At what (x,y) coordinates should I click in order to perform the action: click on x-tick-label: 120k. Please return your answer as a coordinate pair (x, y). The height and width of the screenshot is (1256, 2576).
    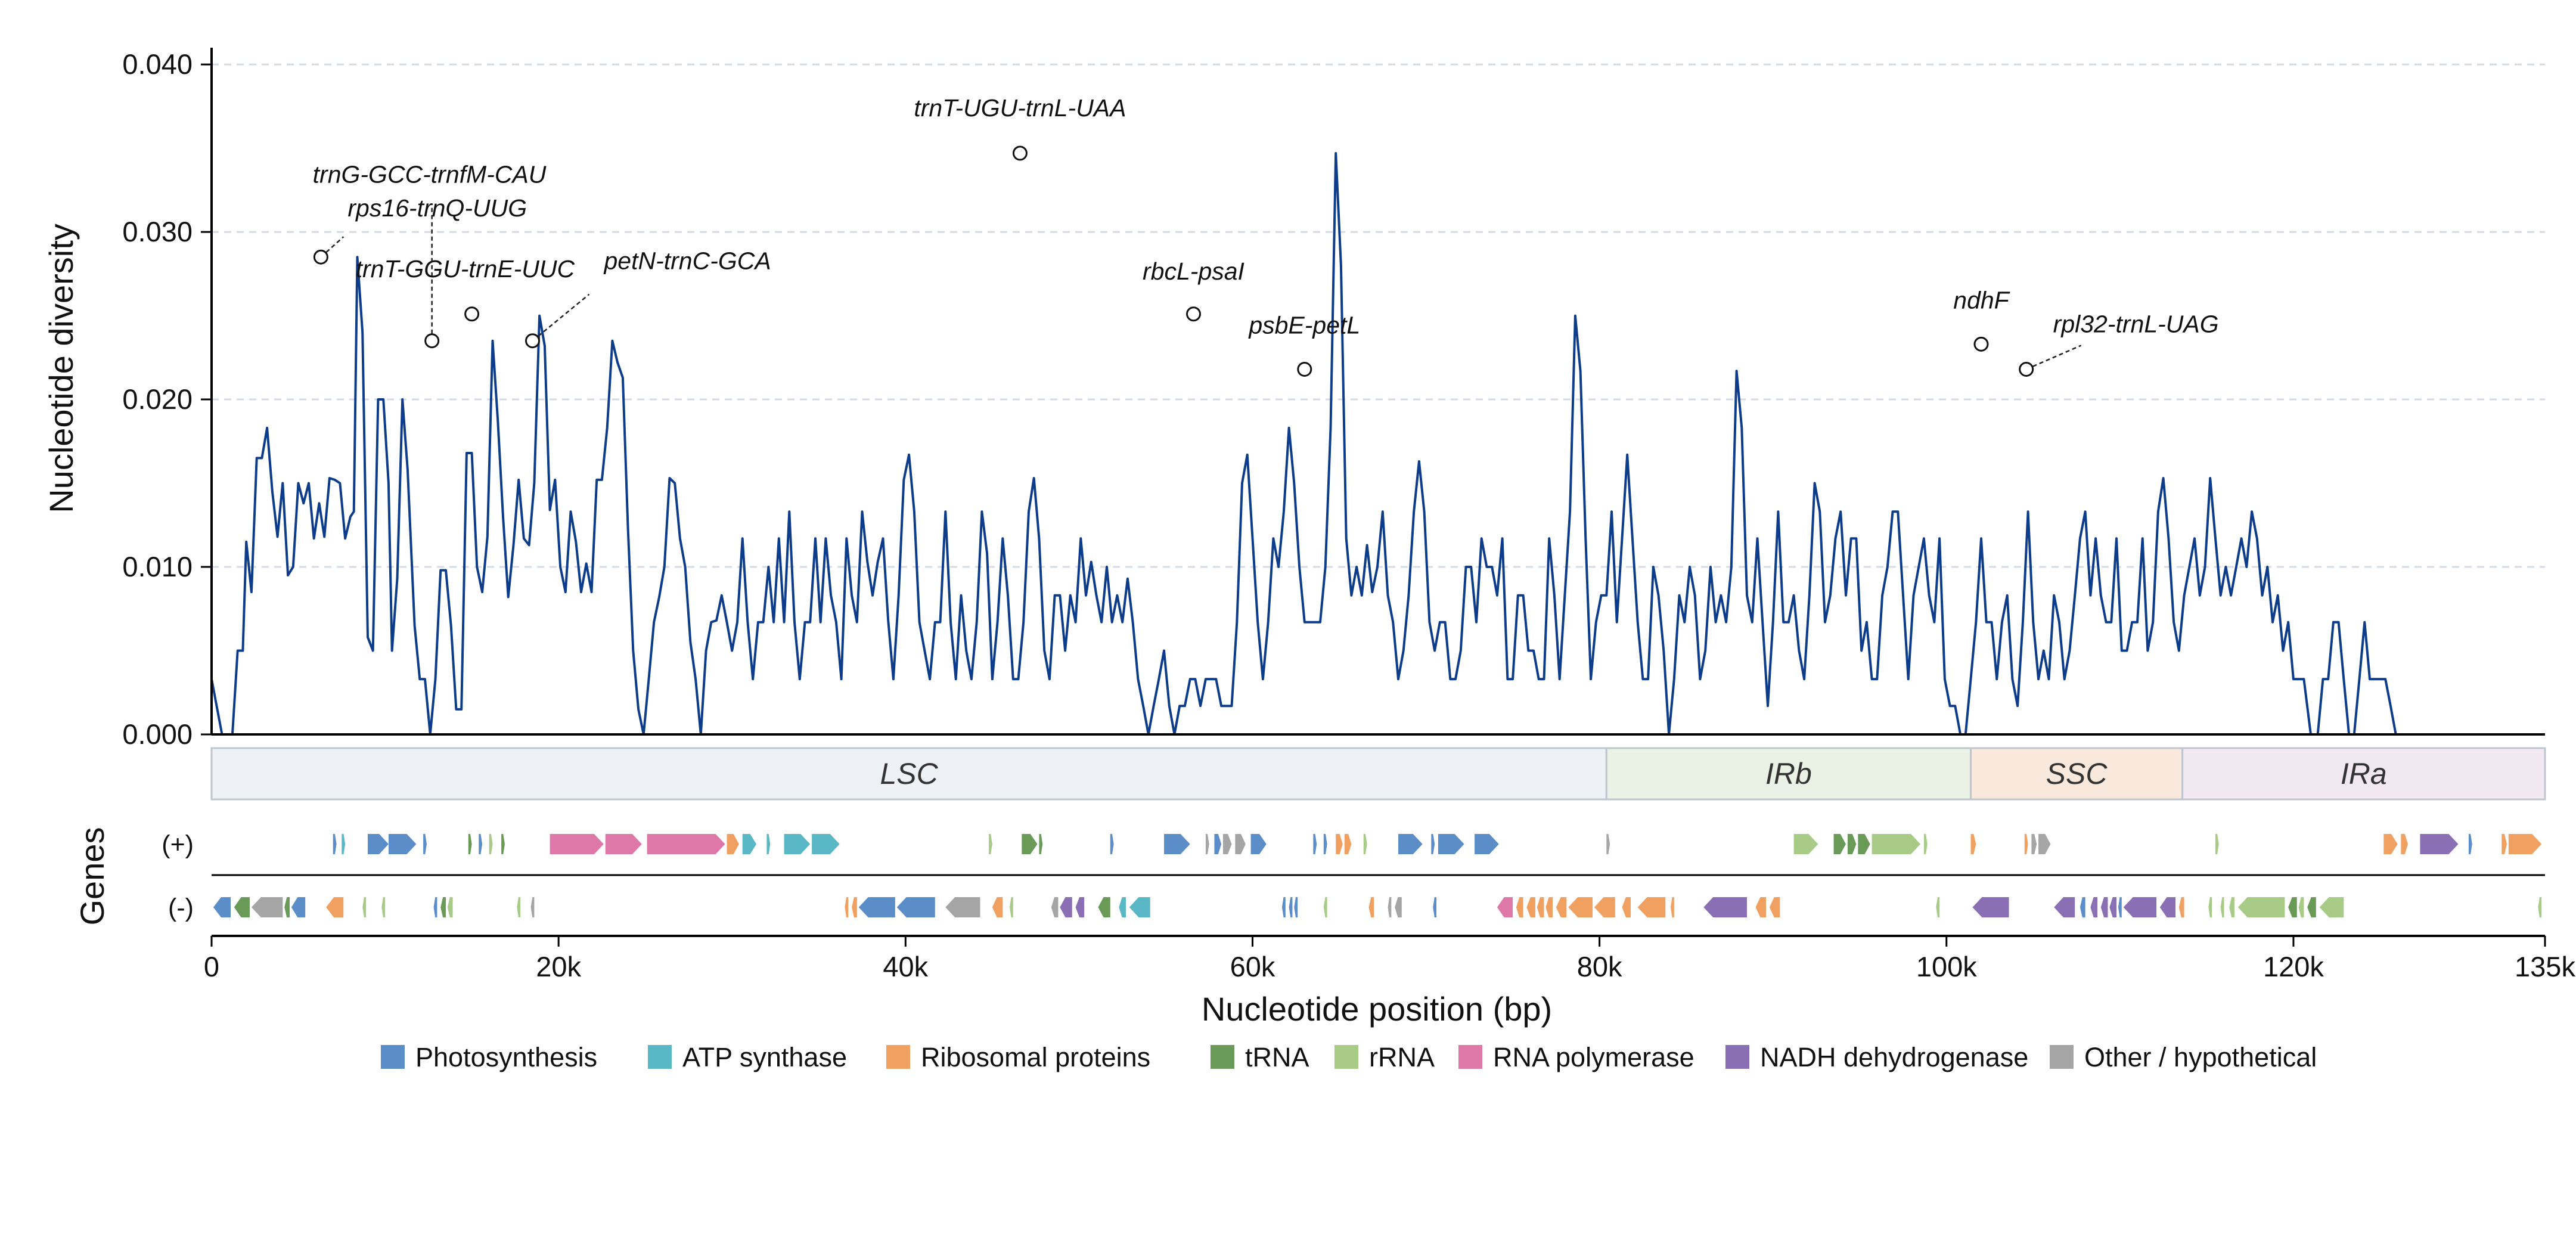
    Looking at the image, I should click on (2294, 967).